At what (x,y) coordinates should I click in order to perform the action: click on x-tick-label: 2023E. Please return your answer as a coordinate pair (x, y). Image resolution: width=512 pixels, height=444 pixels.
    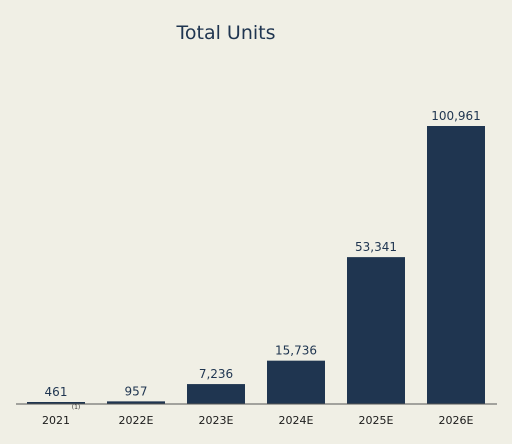
    Looking at the image, I should click on (216, 420).